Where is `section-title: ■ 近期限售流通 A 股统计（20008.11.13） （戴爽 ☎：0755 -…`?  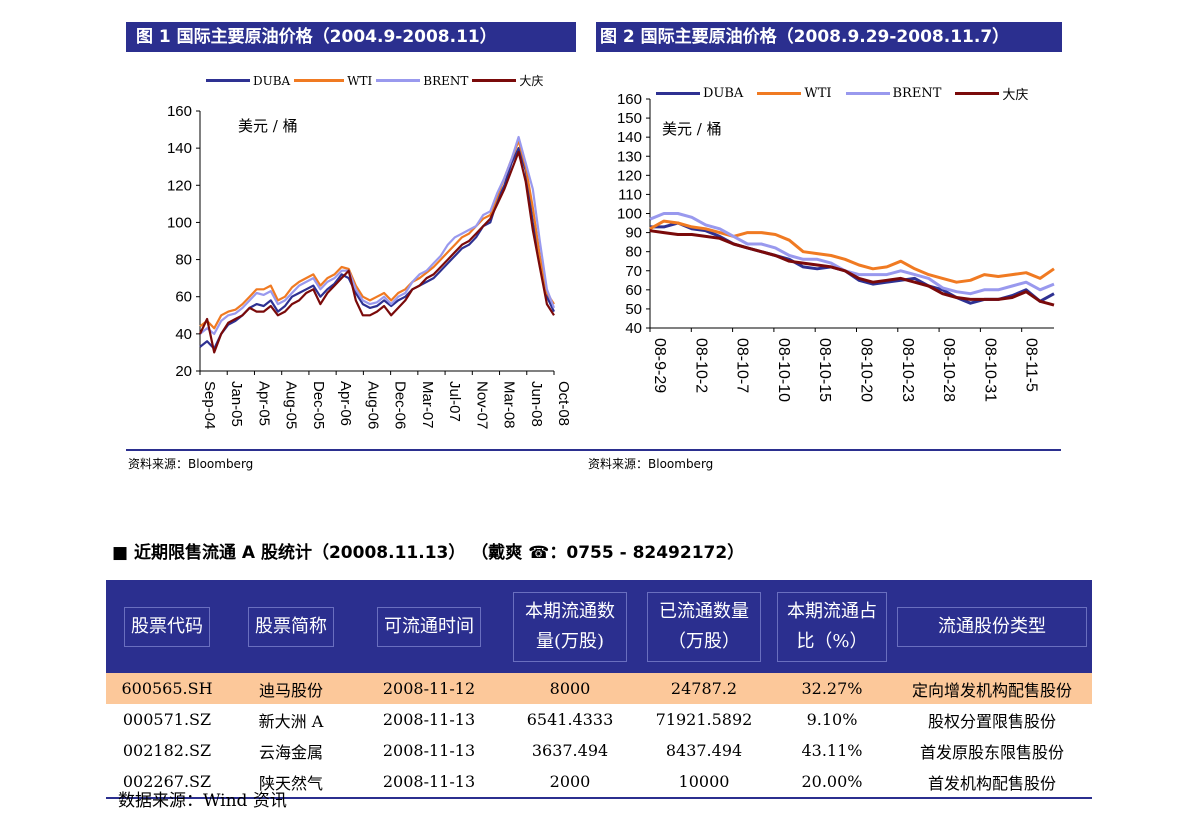
section-title: ■ 近期限售流通 A 股统计（20008.11.13） （戴爽 ☎：0755 -… is located at coordinates (428, 553).